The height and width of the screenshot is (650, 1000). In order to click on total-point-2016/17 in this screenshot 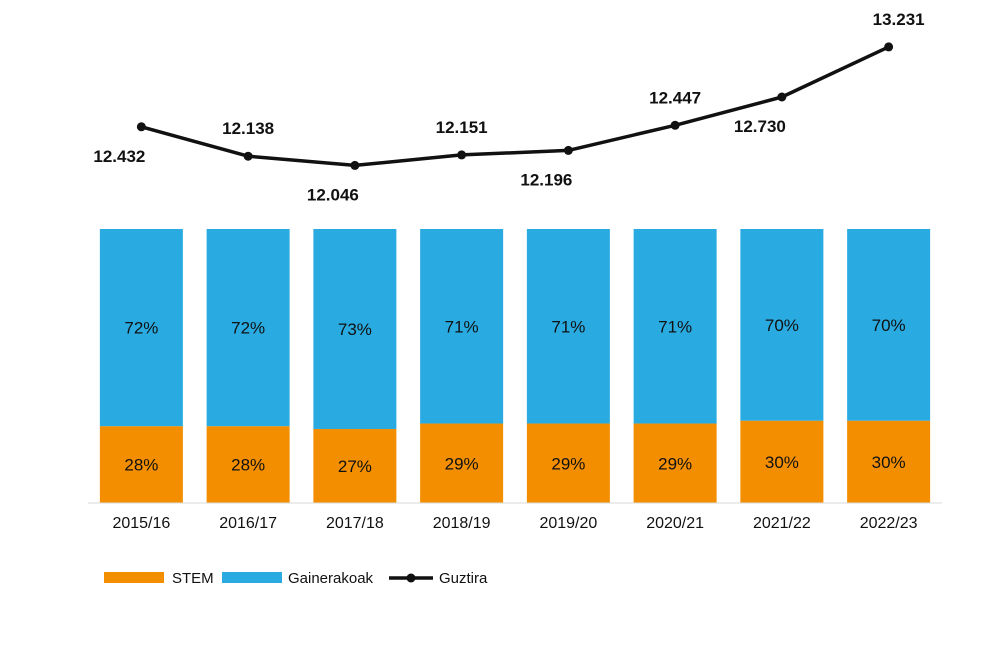, I will do `click(248, 156)`.